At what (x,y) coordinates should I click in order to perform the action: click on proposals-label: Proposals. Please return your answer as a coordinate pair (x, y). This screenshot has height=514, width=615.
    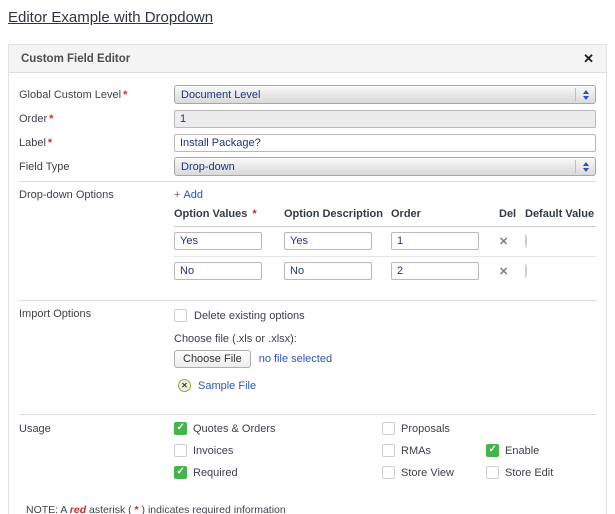
    Looking at the image, I should click on (425, 428).